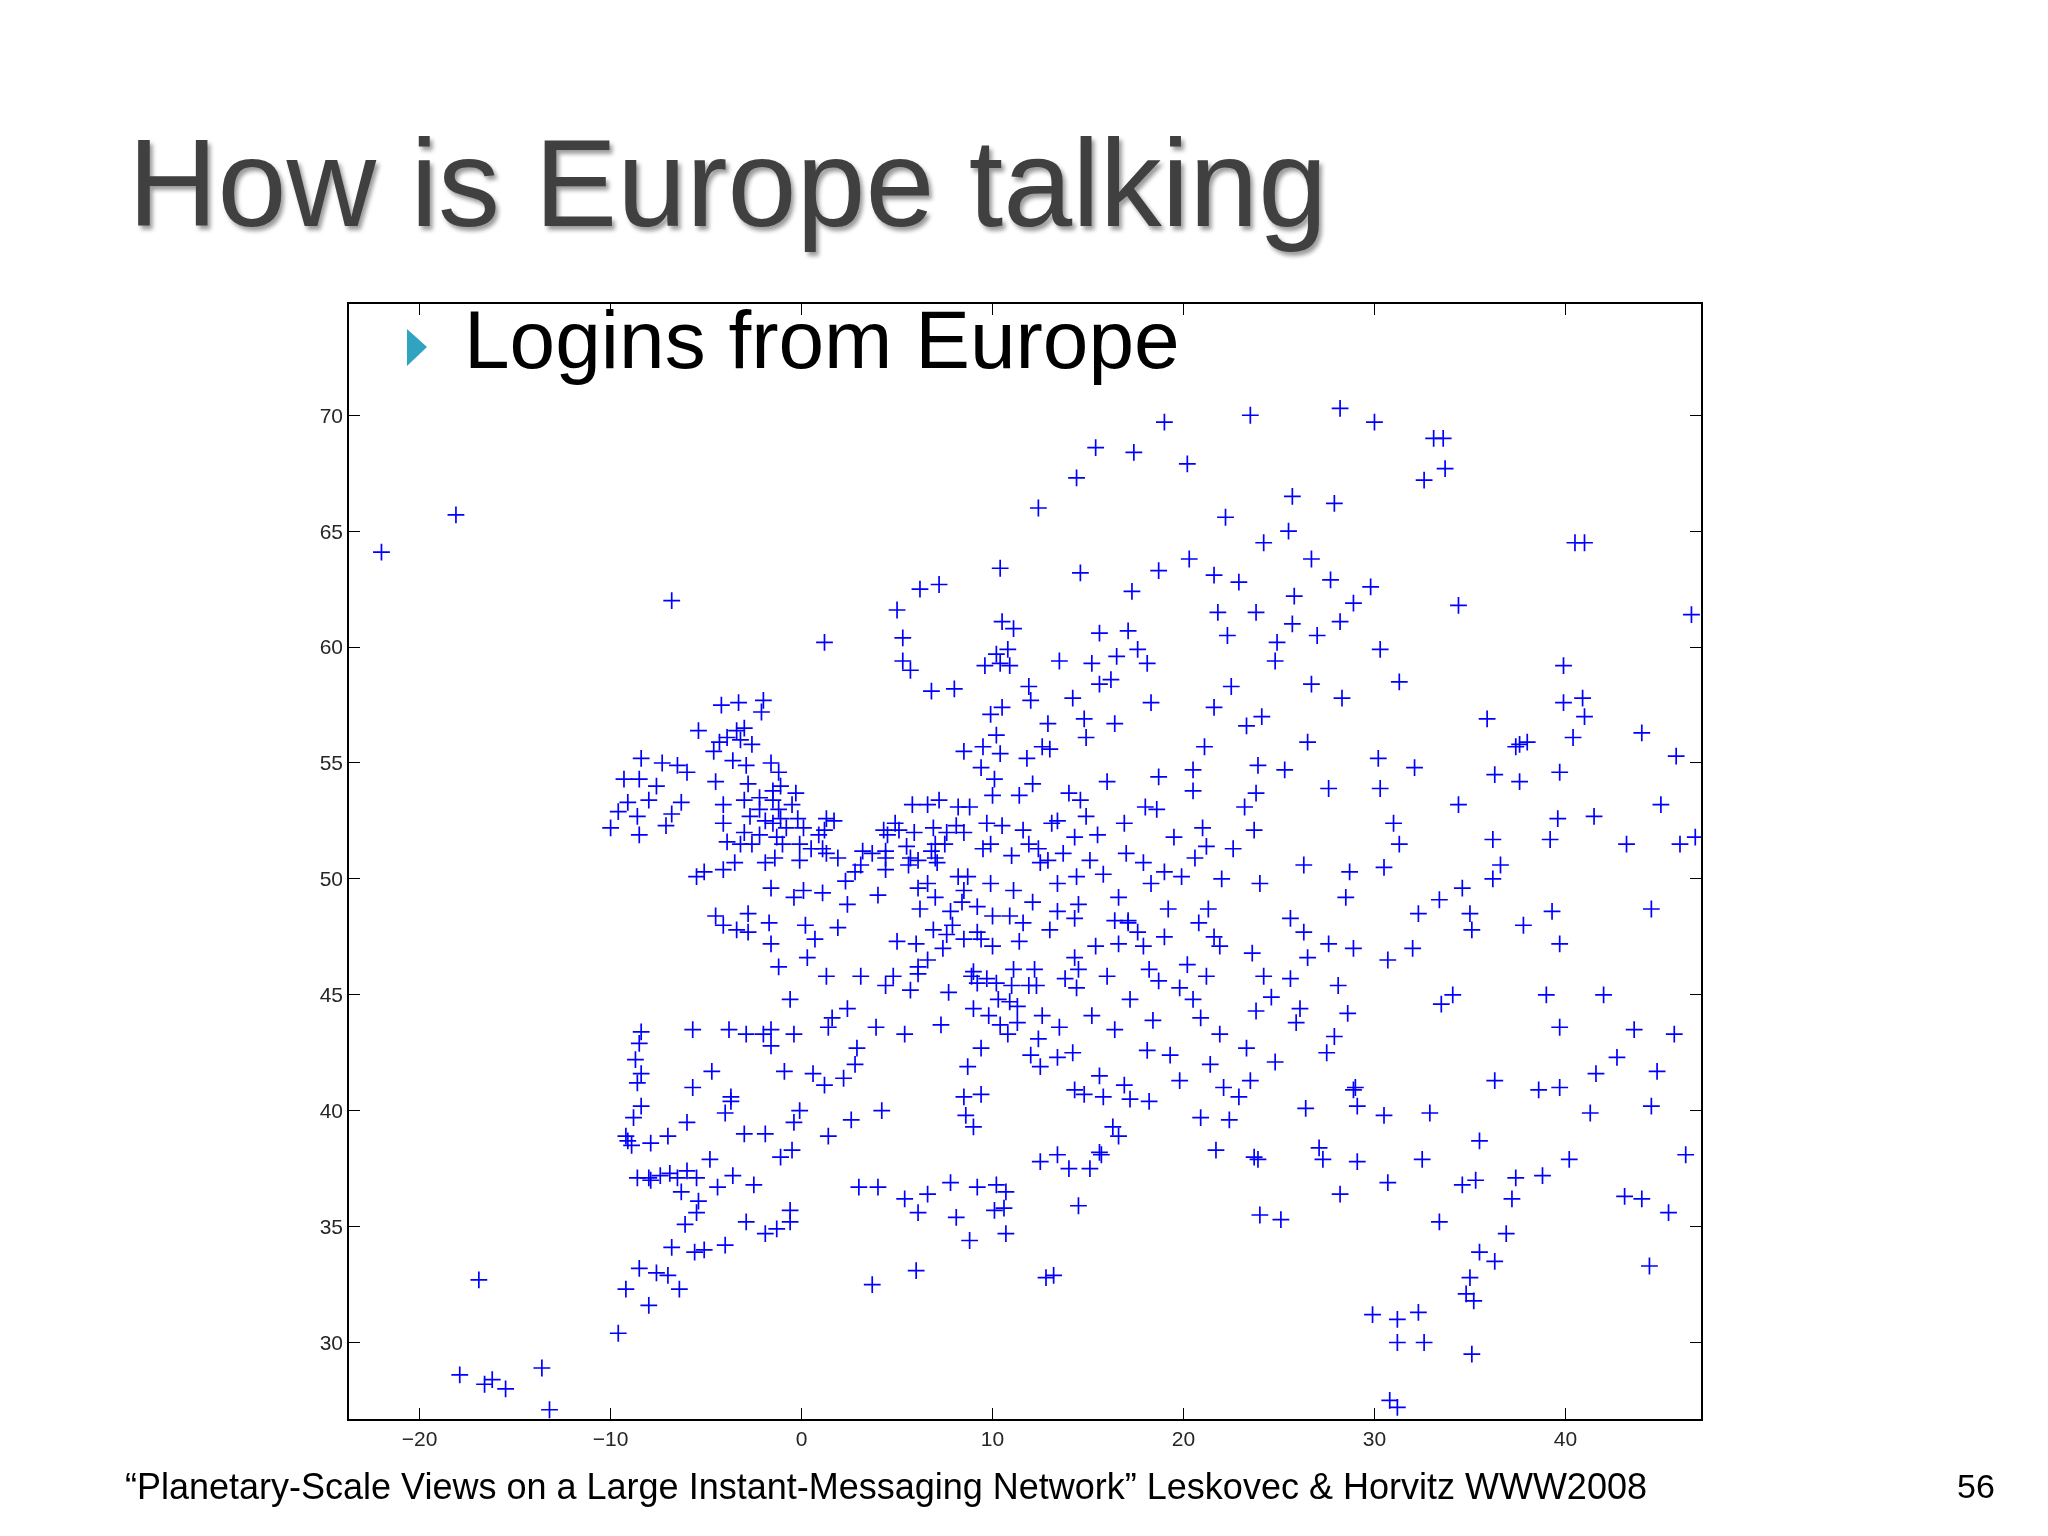 This screenshot has width=2048, height=1536. What do you see at coordinates (331, 763) in the screenshot?
I see `y-tick-label: 55` at bounding box center [331, 763].